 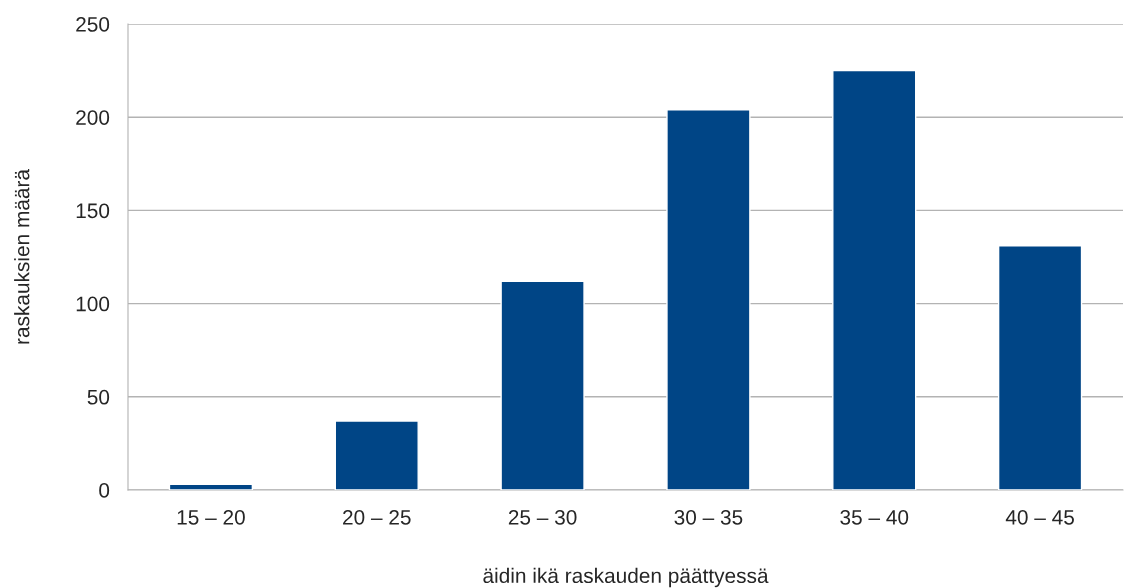 What do you see at coordinates (626, 577) in the screenshot?
I see `x-axis-title: äidin ikä raskauden päättyessä` at bounding box center [626, 577].